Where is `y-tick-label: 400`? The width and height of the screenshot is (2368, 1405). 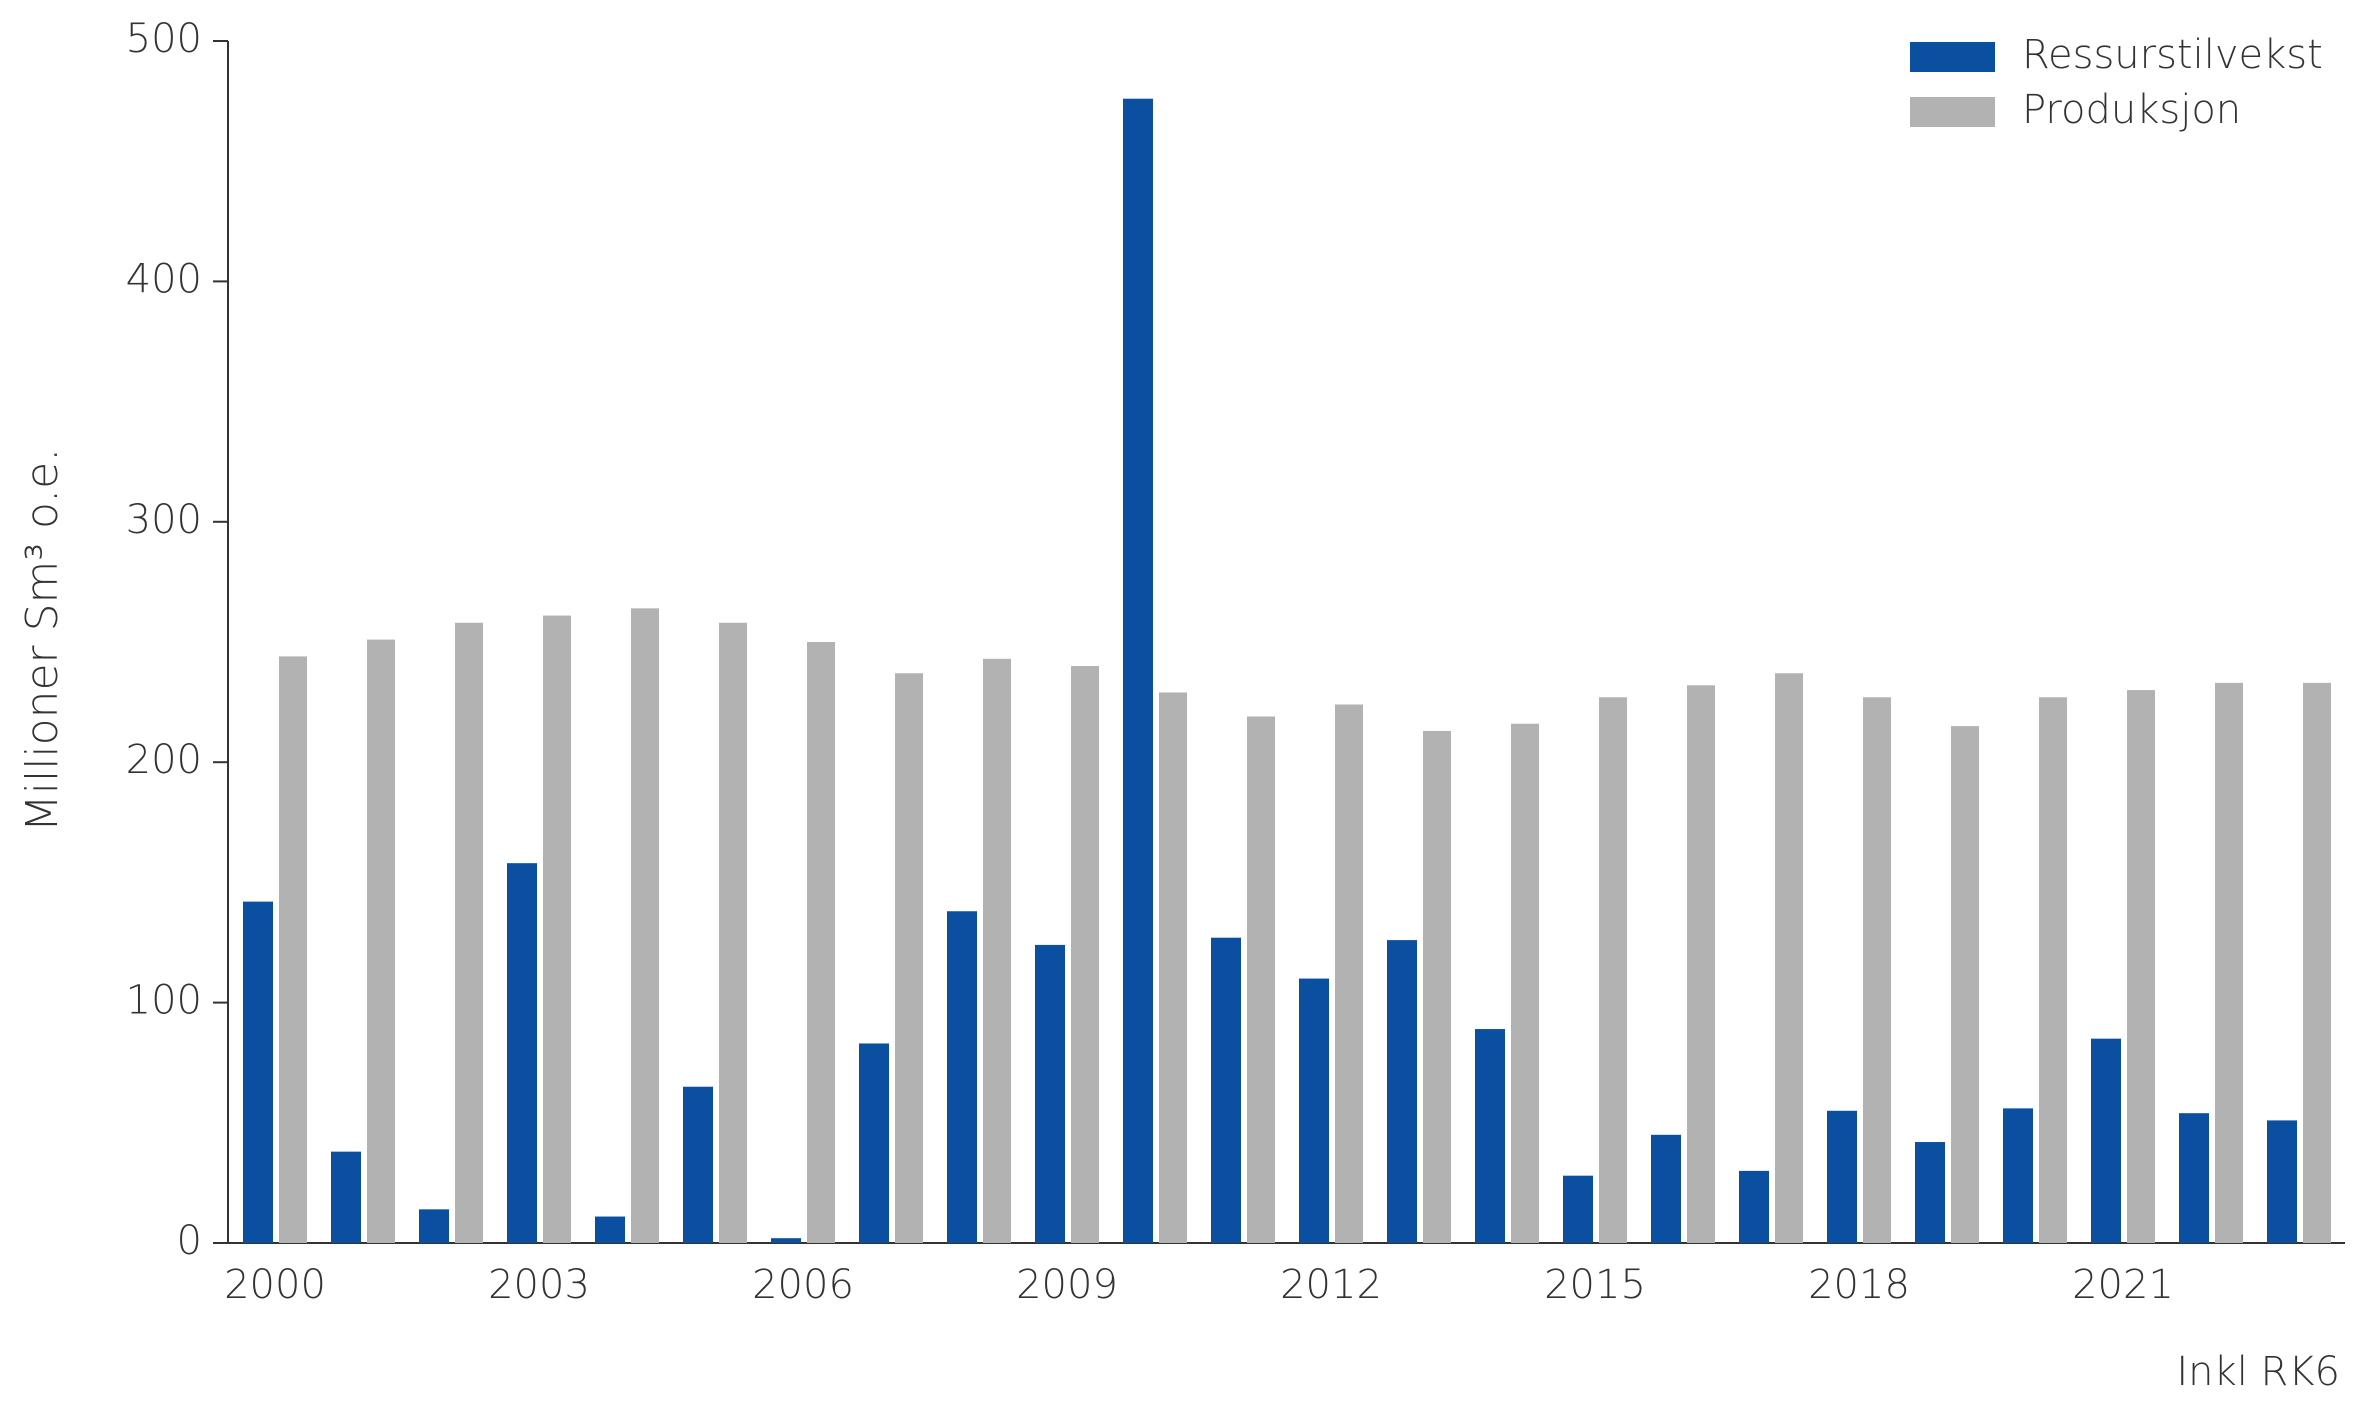
y-tick-label: 400 is located at coordinates (164, 279).